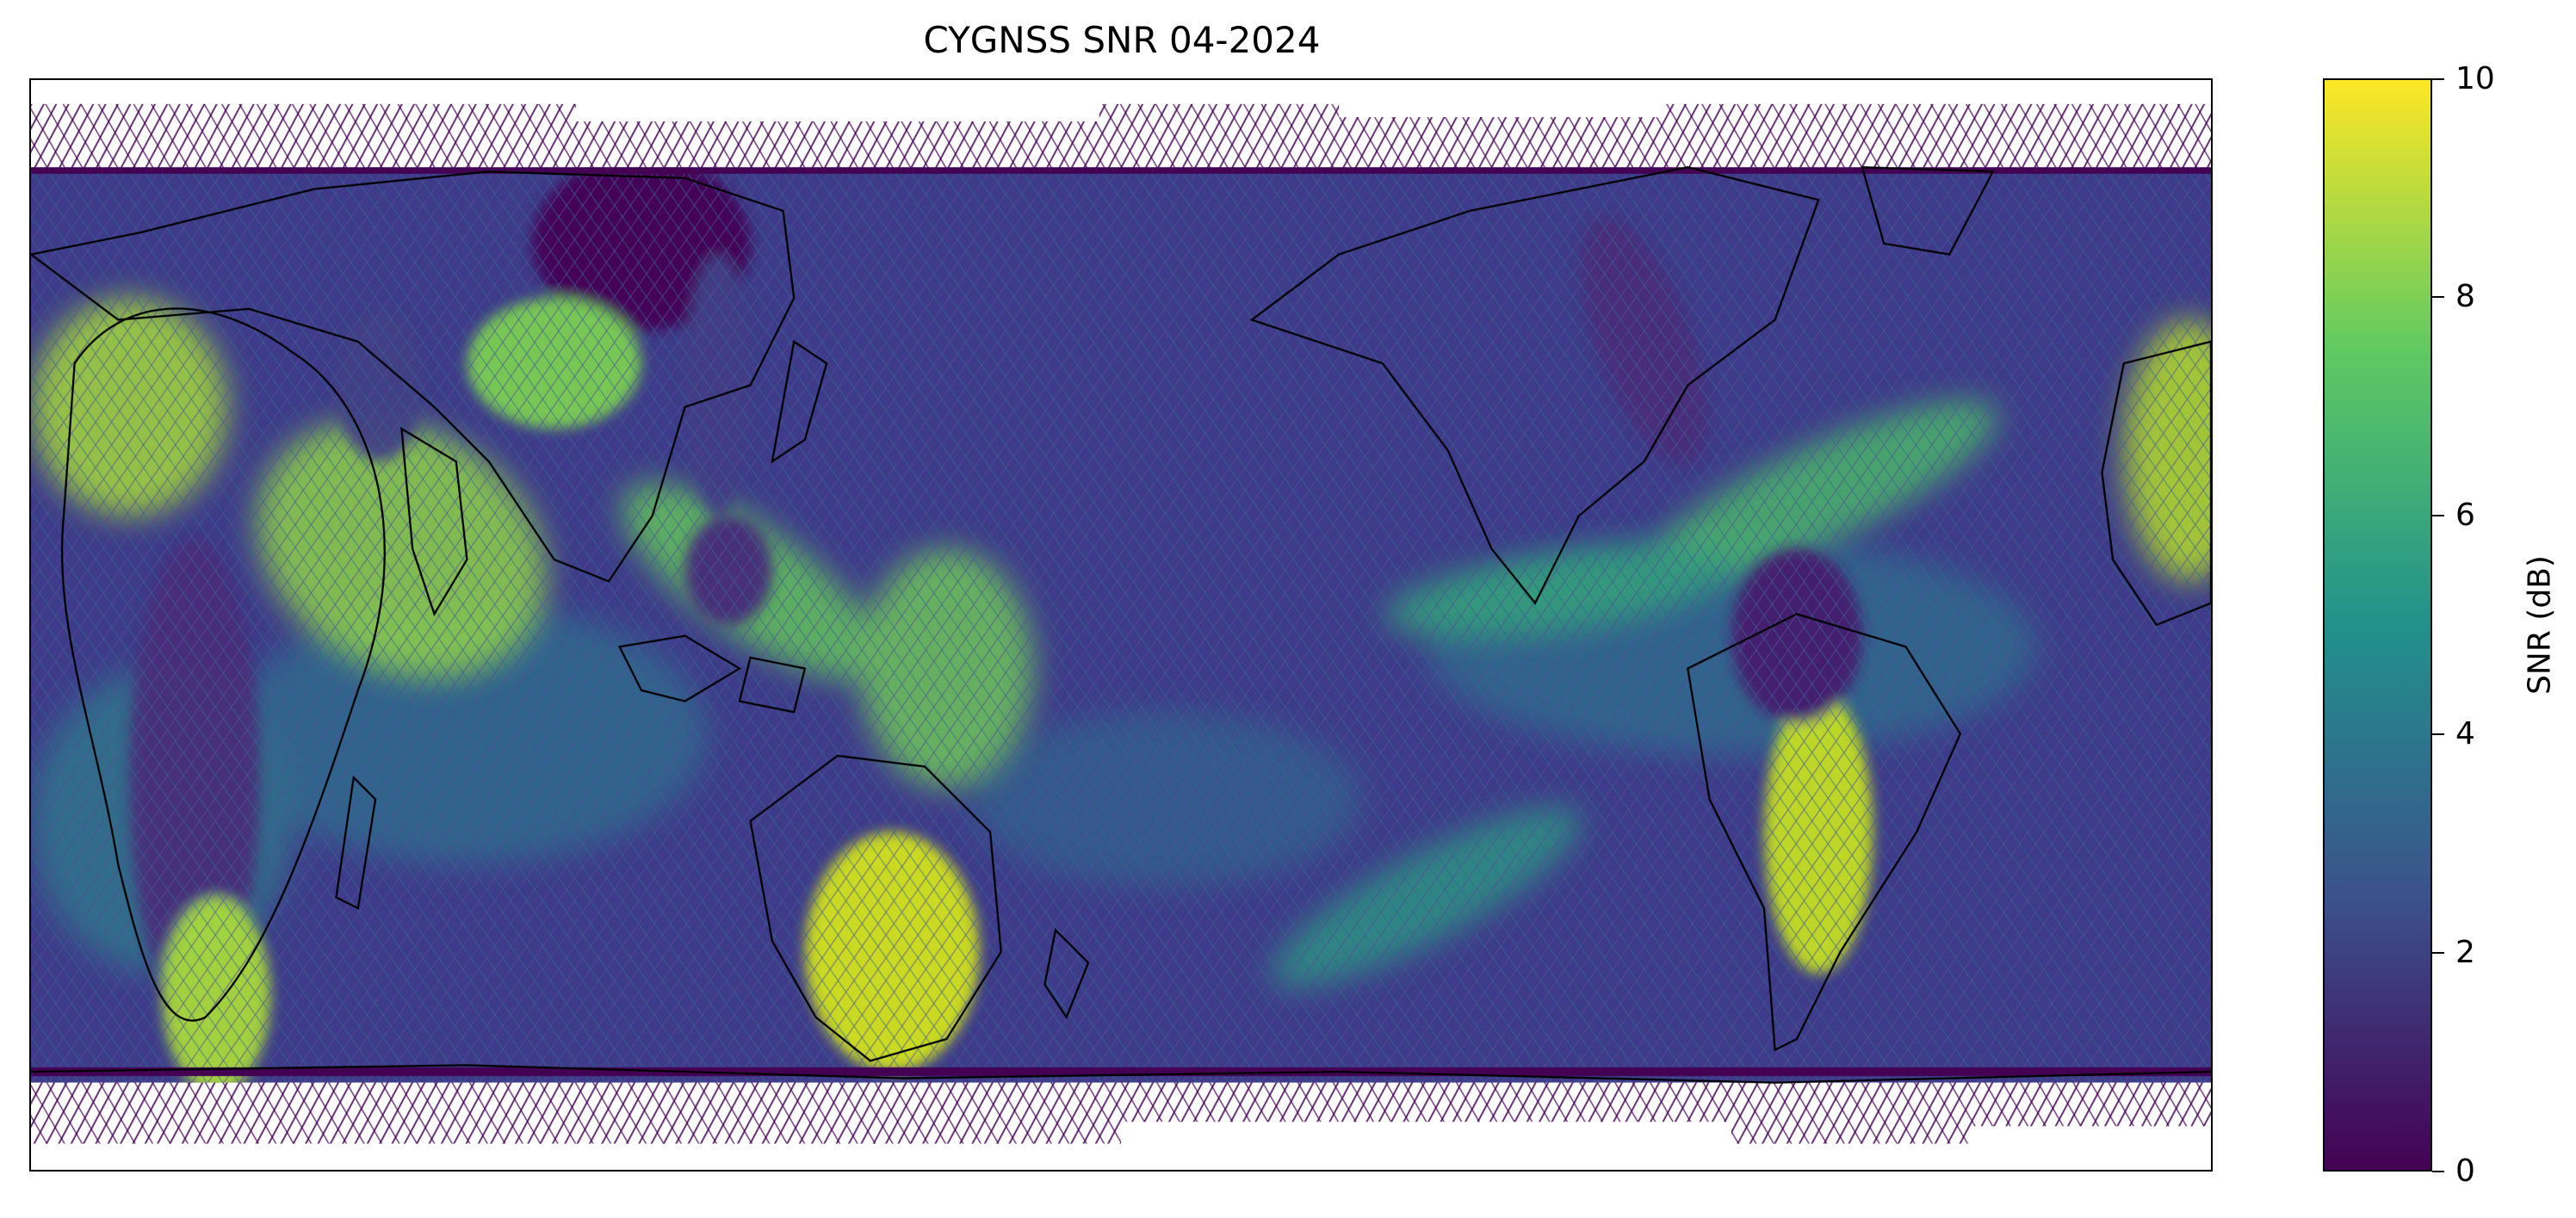 The width and height of the screenshot is (2576, 1218). I want to click on coastline-japan, so click(799, 401).